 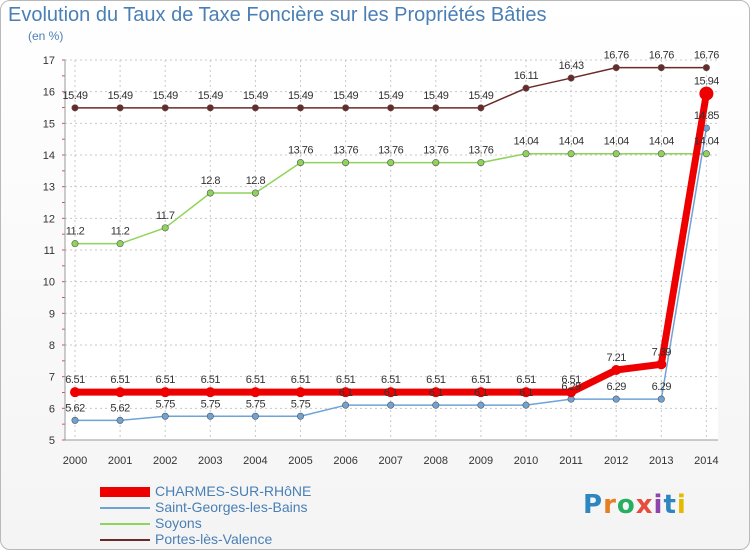 I want to click on x-tick-label: 2002, so click(x=165, y=461).